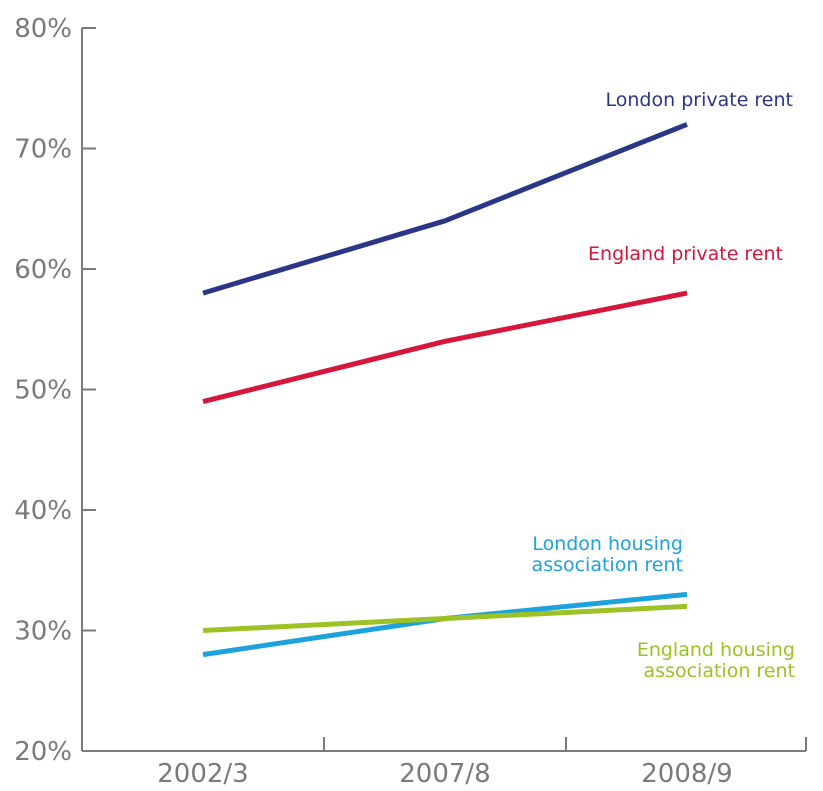 The width and height of the screenshot is (823, 791). What do you see at coordinates (43, 270) in the screenshot?
I see `y-tick-label: 60%` at bounding box center [43, 270].